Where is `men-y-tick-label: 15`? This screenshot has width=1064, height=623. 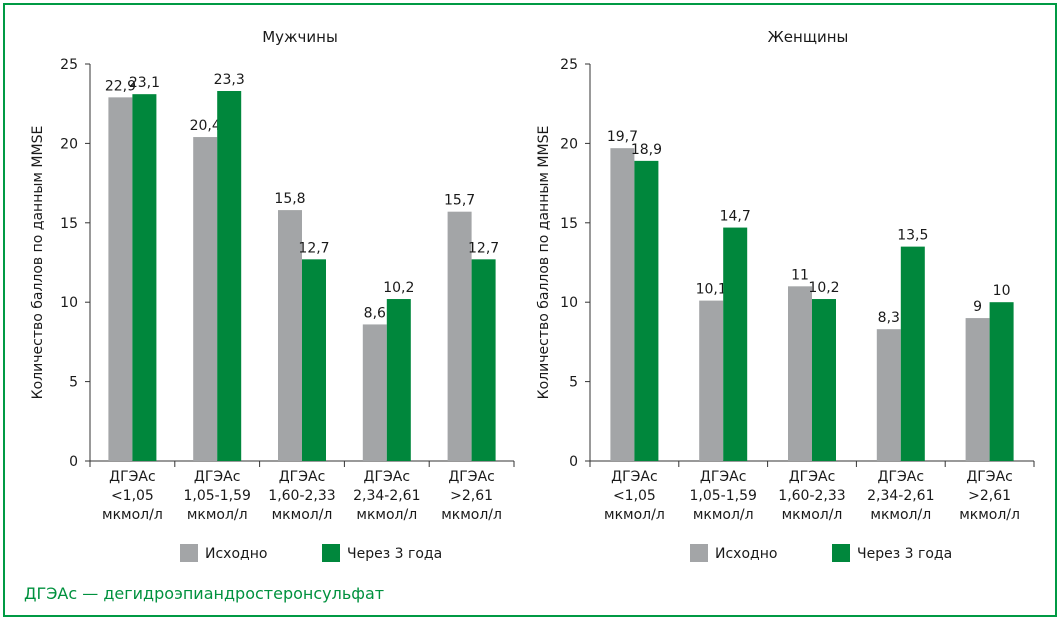
men-y-tick-label: 15 is located at coordinates (69, 224).